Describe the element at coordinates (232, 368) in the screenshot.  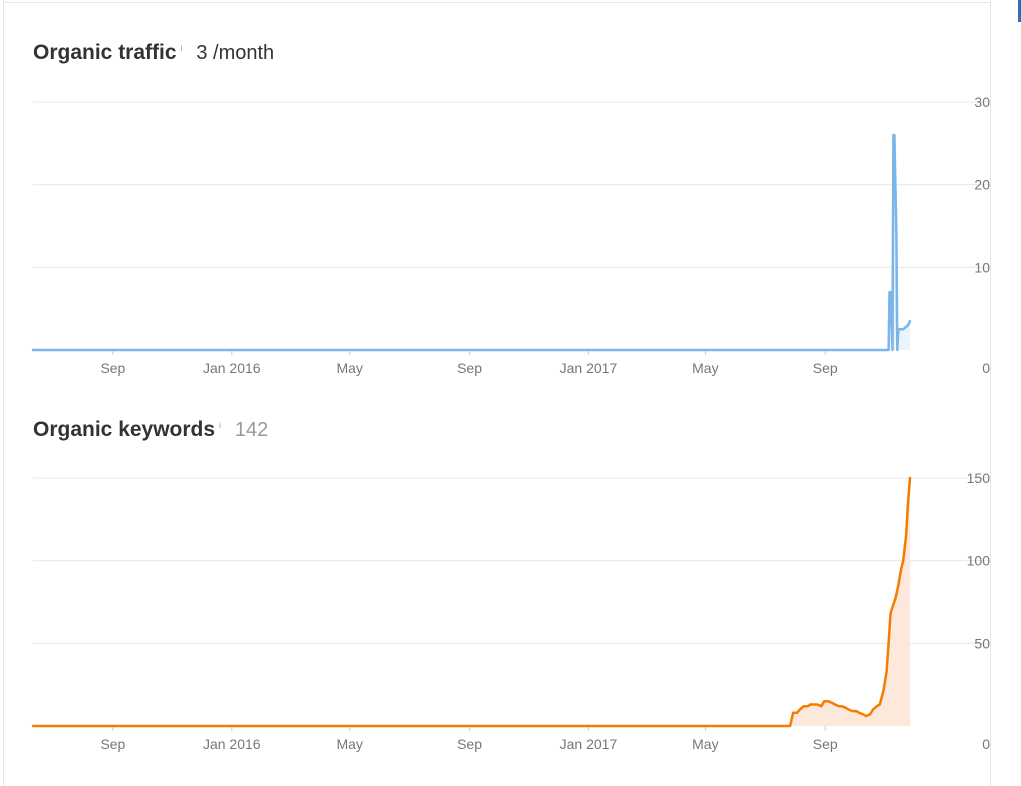
I see `traffic-x-tick-label: Jan 2016` at that location.